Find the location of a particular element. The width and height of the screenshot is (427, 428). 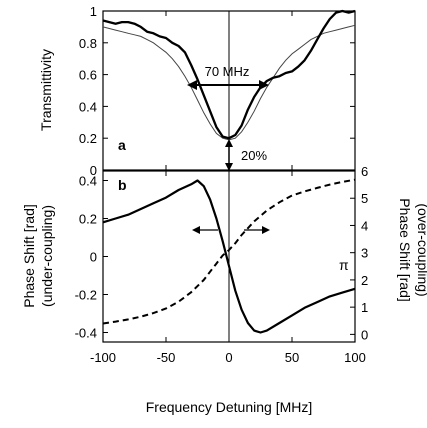

panel-b-ylabel-right-line2: (over-coupling) is located at coordinates (421, 249).